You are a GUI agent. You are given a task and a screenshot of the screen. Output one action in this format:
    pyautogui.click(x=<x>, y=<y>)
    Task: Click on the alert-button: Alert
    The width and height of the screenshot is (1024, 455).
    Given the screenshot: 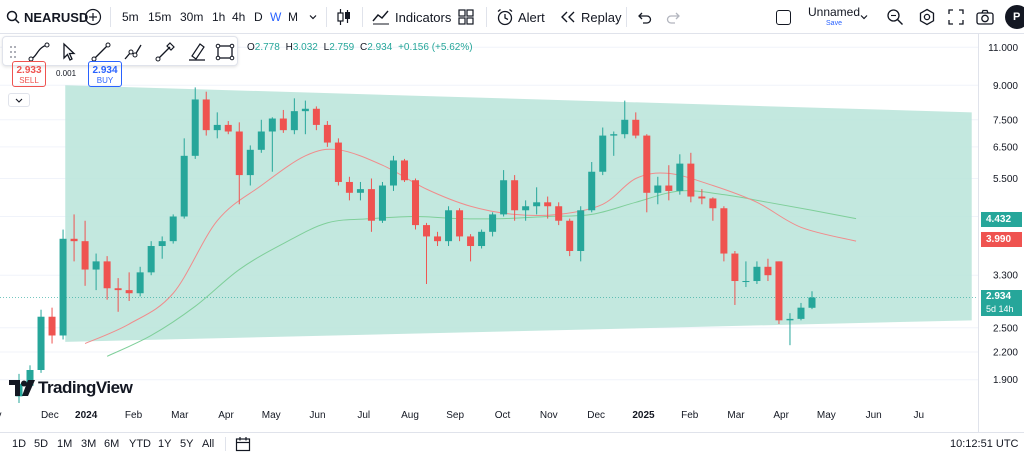 What is the action you would take?
    pyautogui.click(x=520, y=17)
    